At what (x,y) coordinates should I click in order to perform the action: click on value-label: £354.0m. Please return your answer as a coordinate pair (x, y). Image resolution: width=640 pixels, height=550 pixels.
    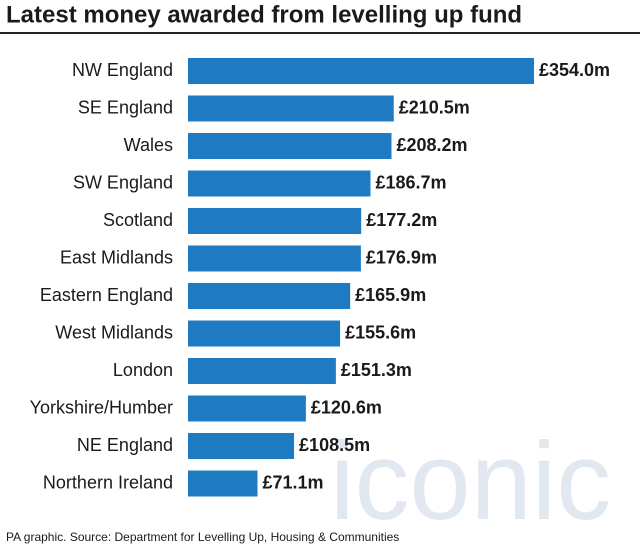
    Looking at the image, I should click on (574, 70).